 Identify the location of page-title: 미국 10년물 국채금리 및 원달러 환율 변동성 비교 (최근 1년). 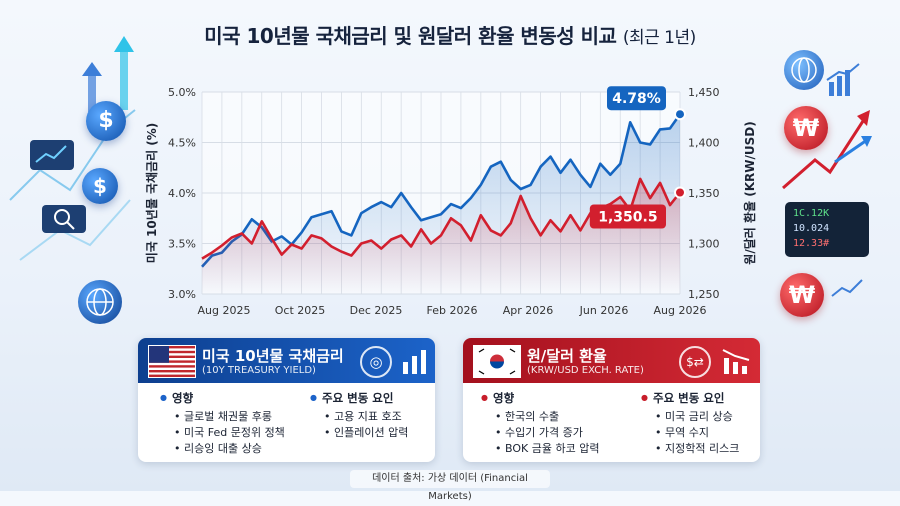
(450, 34).